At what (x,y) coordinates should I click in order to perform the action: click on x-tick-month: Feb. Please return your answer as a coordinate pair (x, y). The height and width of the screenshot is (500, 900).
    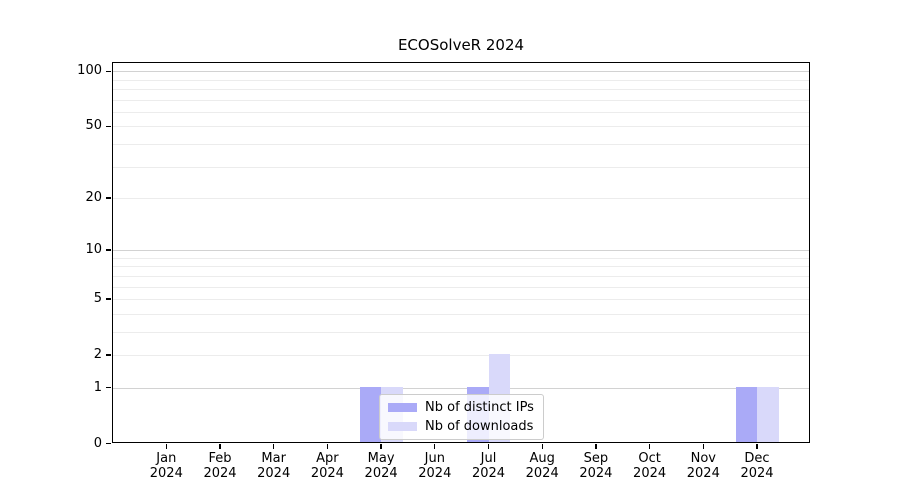
    Looking at the image, I should click on (220, 458).